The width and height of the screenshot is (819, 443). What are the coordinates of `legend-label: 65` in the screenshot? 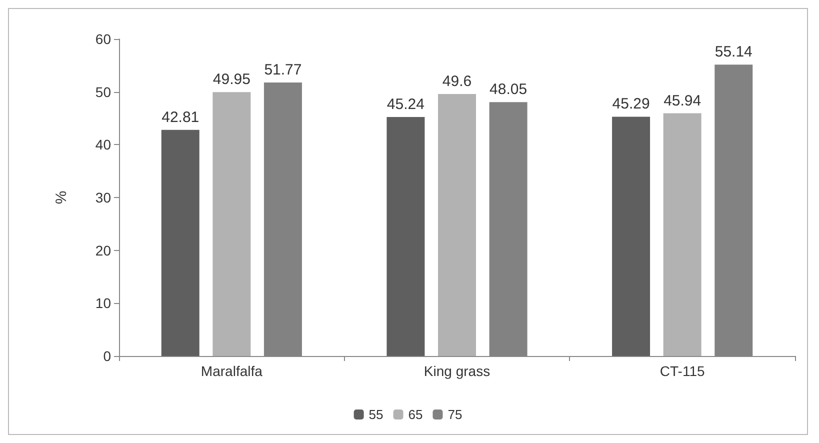 It's located at (415, 414).